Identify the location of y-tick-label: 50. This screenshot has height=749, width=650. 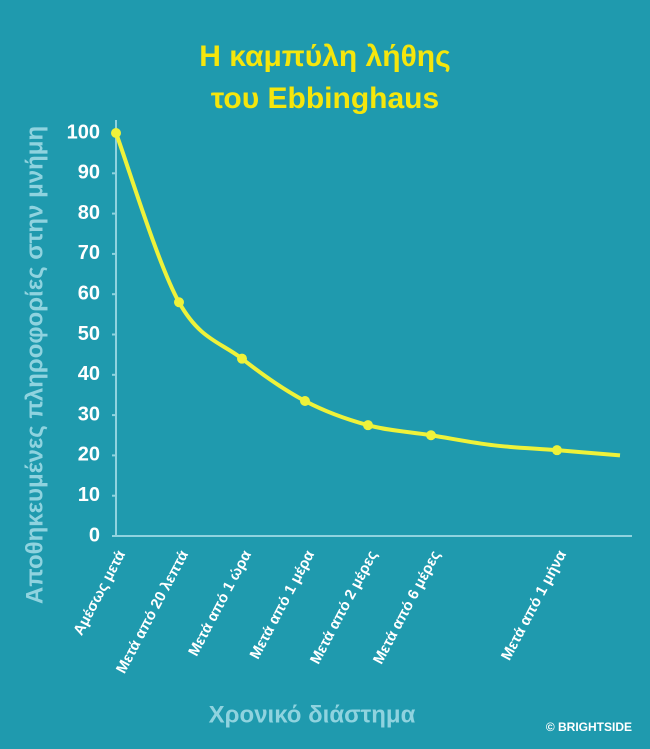
(89, 334).